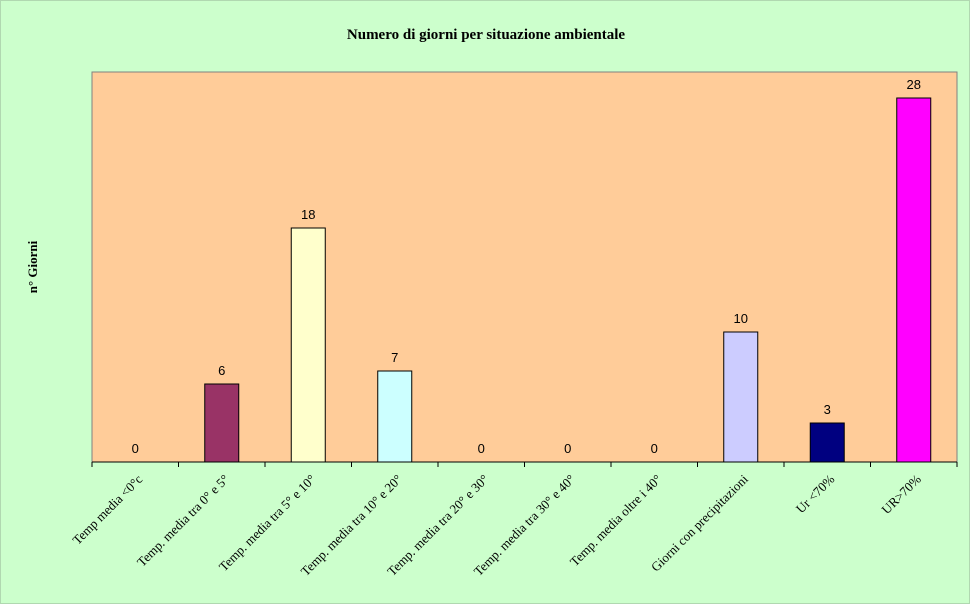  Describe the element at coordinates (699, 522) in the screenshot. I see `x-tick-label: Giorni con precipitazioni` at that location.